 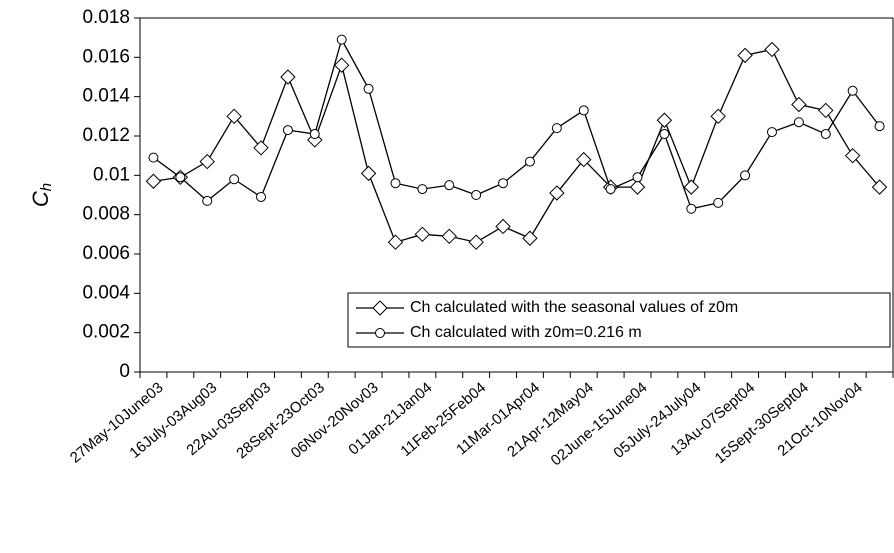 What do you see at coordinates (106, 135) in the screenshot?
I see `y-tick-label: 0.012` at bounding box center [106, 135].